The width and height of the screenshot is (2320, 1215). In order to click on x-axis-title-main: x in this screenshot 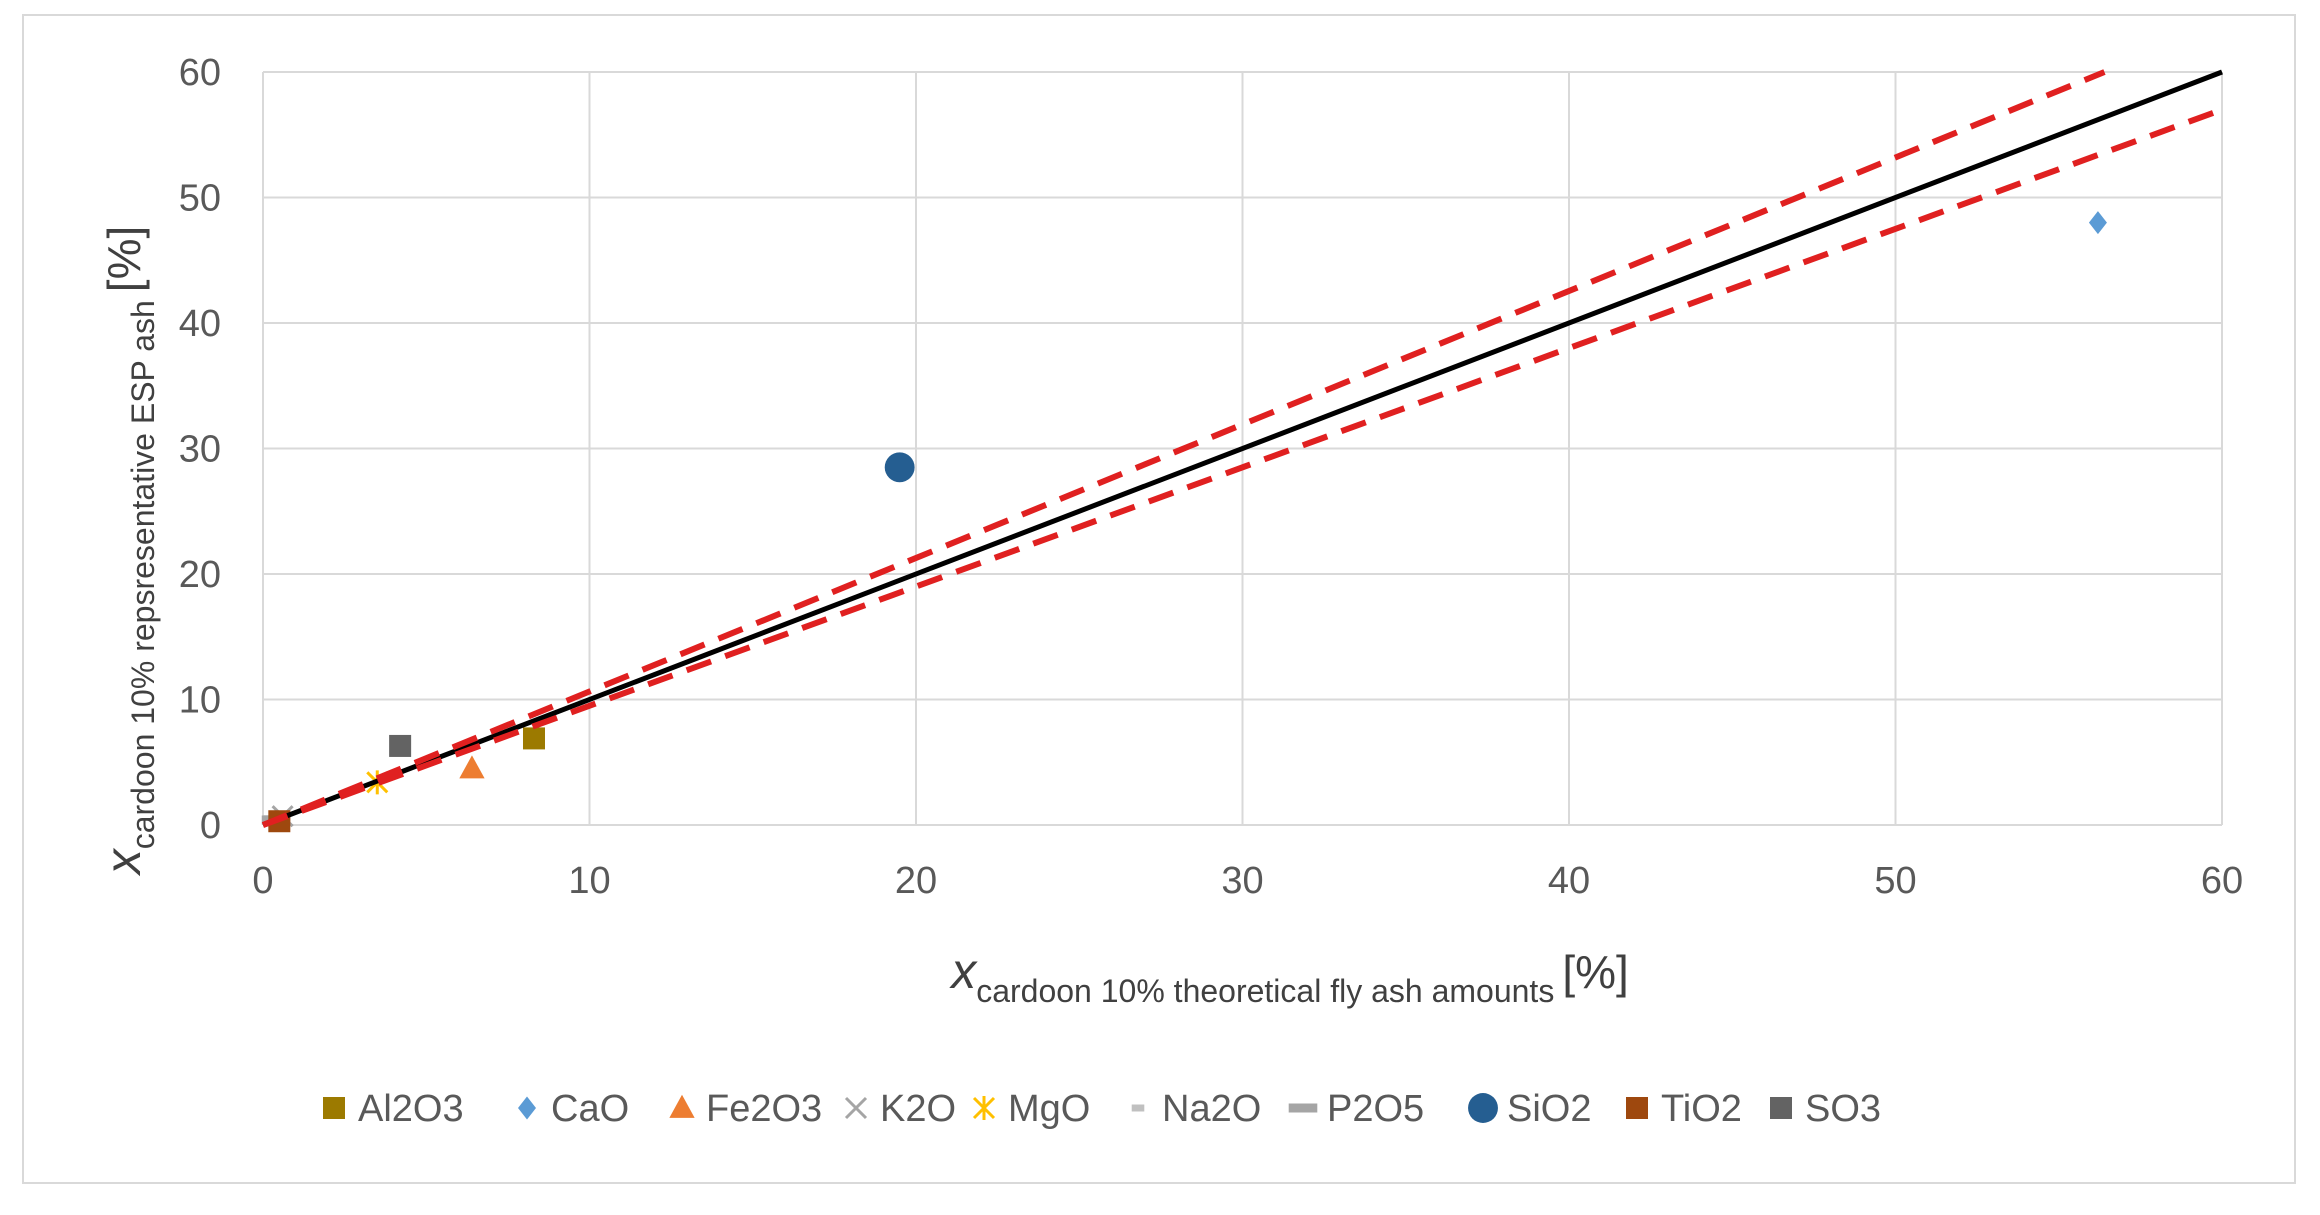, I will do `click(963, 971)`.